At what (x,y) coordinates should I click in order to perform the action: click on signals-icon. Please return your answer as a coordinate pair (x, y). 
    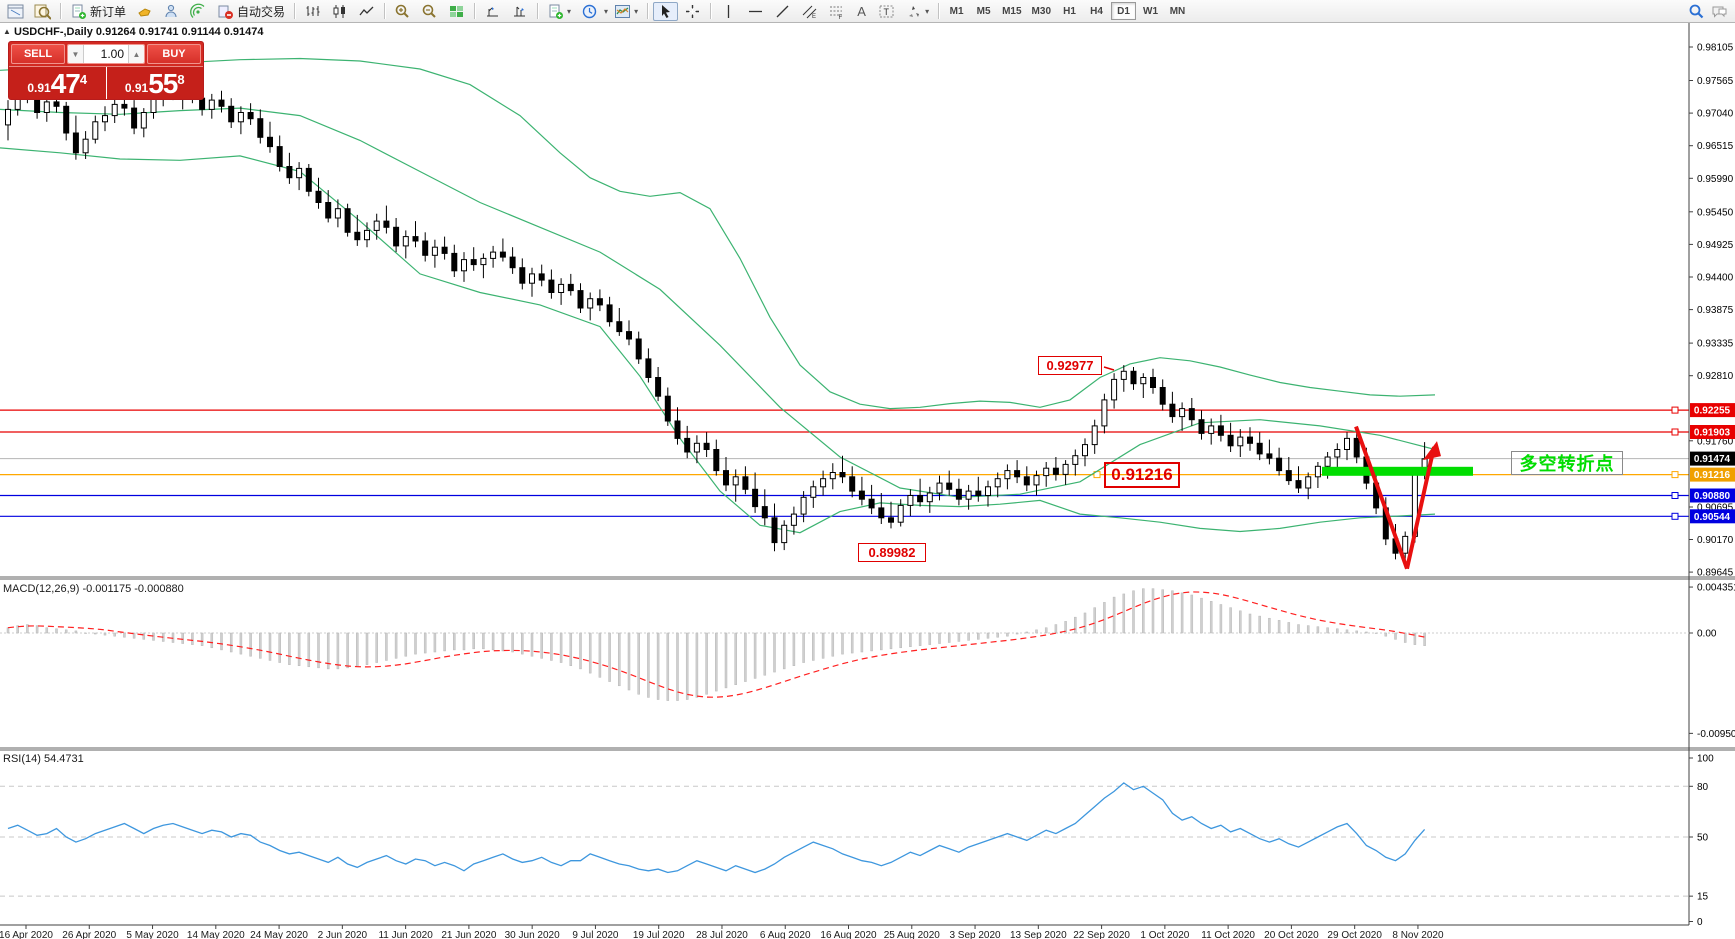
    Looking at the image, I should click on (198, 11).